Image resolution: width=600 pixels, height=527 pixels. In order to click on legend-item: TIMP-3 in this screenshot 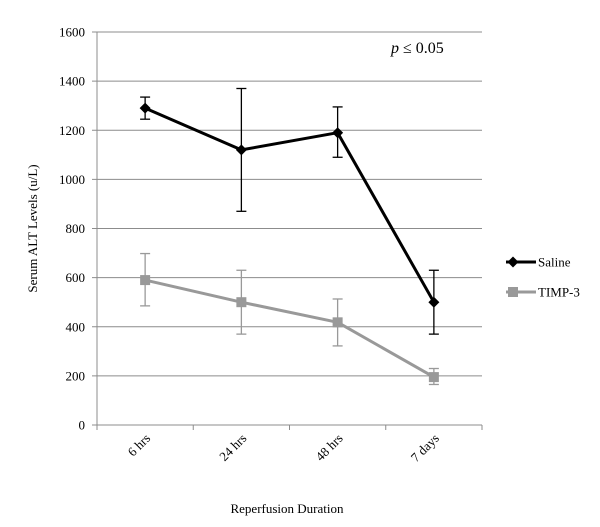, I will do `click(543, 292)`.